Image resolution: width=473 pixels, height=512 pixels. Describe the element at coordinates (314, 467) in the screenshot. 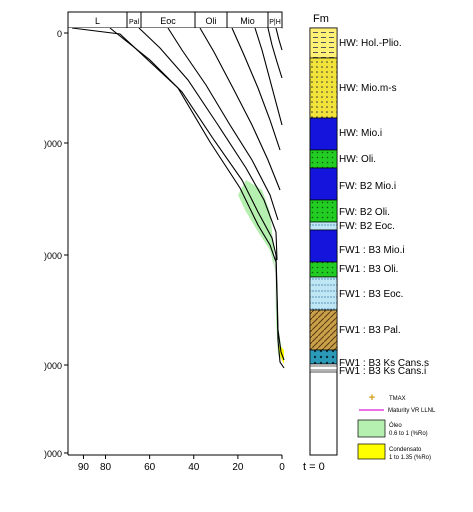

I see `column-footer: t = 0` at that location.